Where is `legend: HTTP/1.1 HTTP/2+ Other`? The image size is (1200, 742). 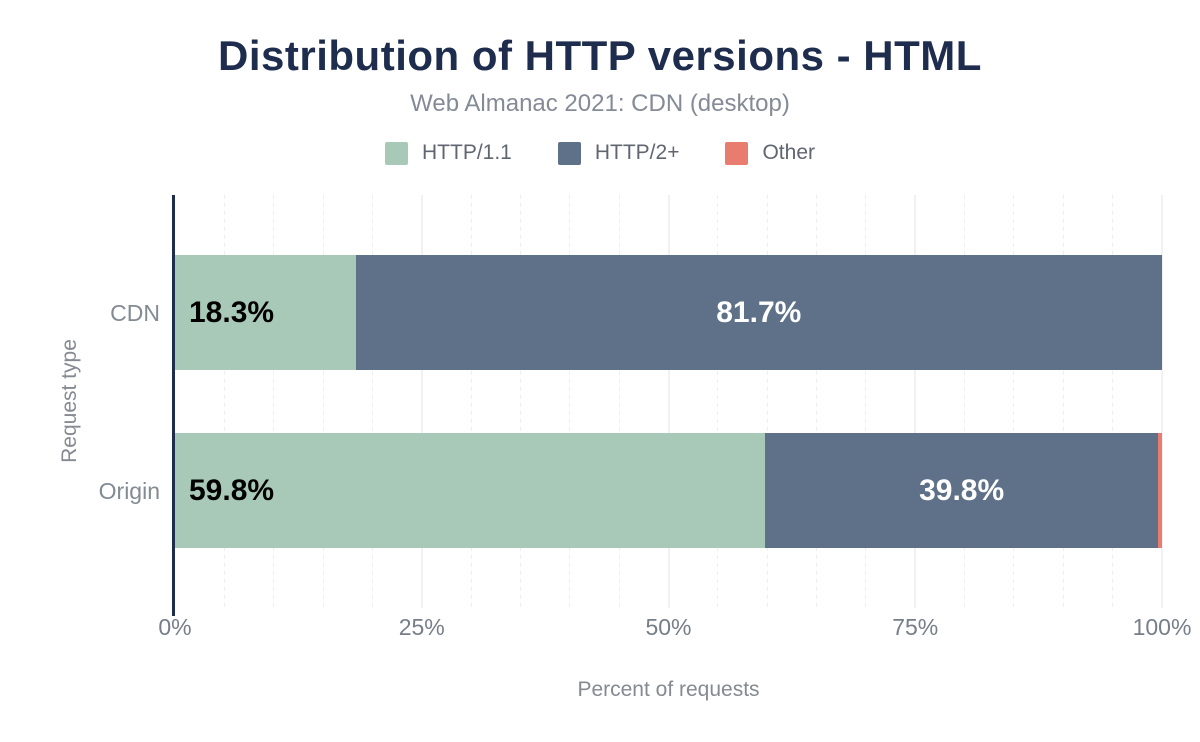 legend: HTTP/1.1 HTTP/2+ Other is located at coordinates (600, 153).